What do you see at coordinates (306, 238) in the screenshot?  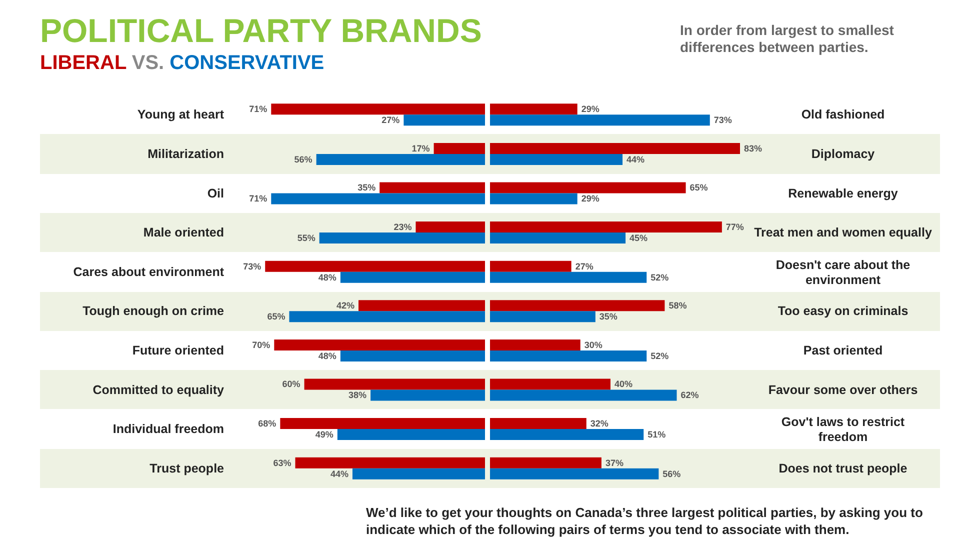 I see `data-label: 55%` at bounding box center [306, 238].